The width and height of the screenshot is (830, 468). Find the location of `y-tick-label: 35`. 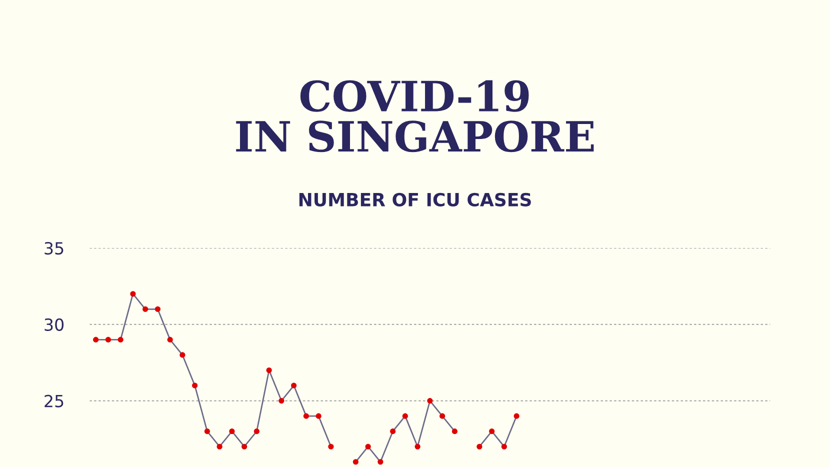

y-tick-label: 35 is located at coordinates (54, 248).